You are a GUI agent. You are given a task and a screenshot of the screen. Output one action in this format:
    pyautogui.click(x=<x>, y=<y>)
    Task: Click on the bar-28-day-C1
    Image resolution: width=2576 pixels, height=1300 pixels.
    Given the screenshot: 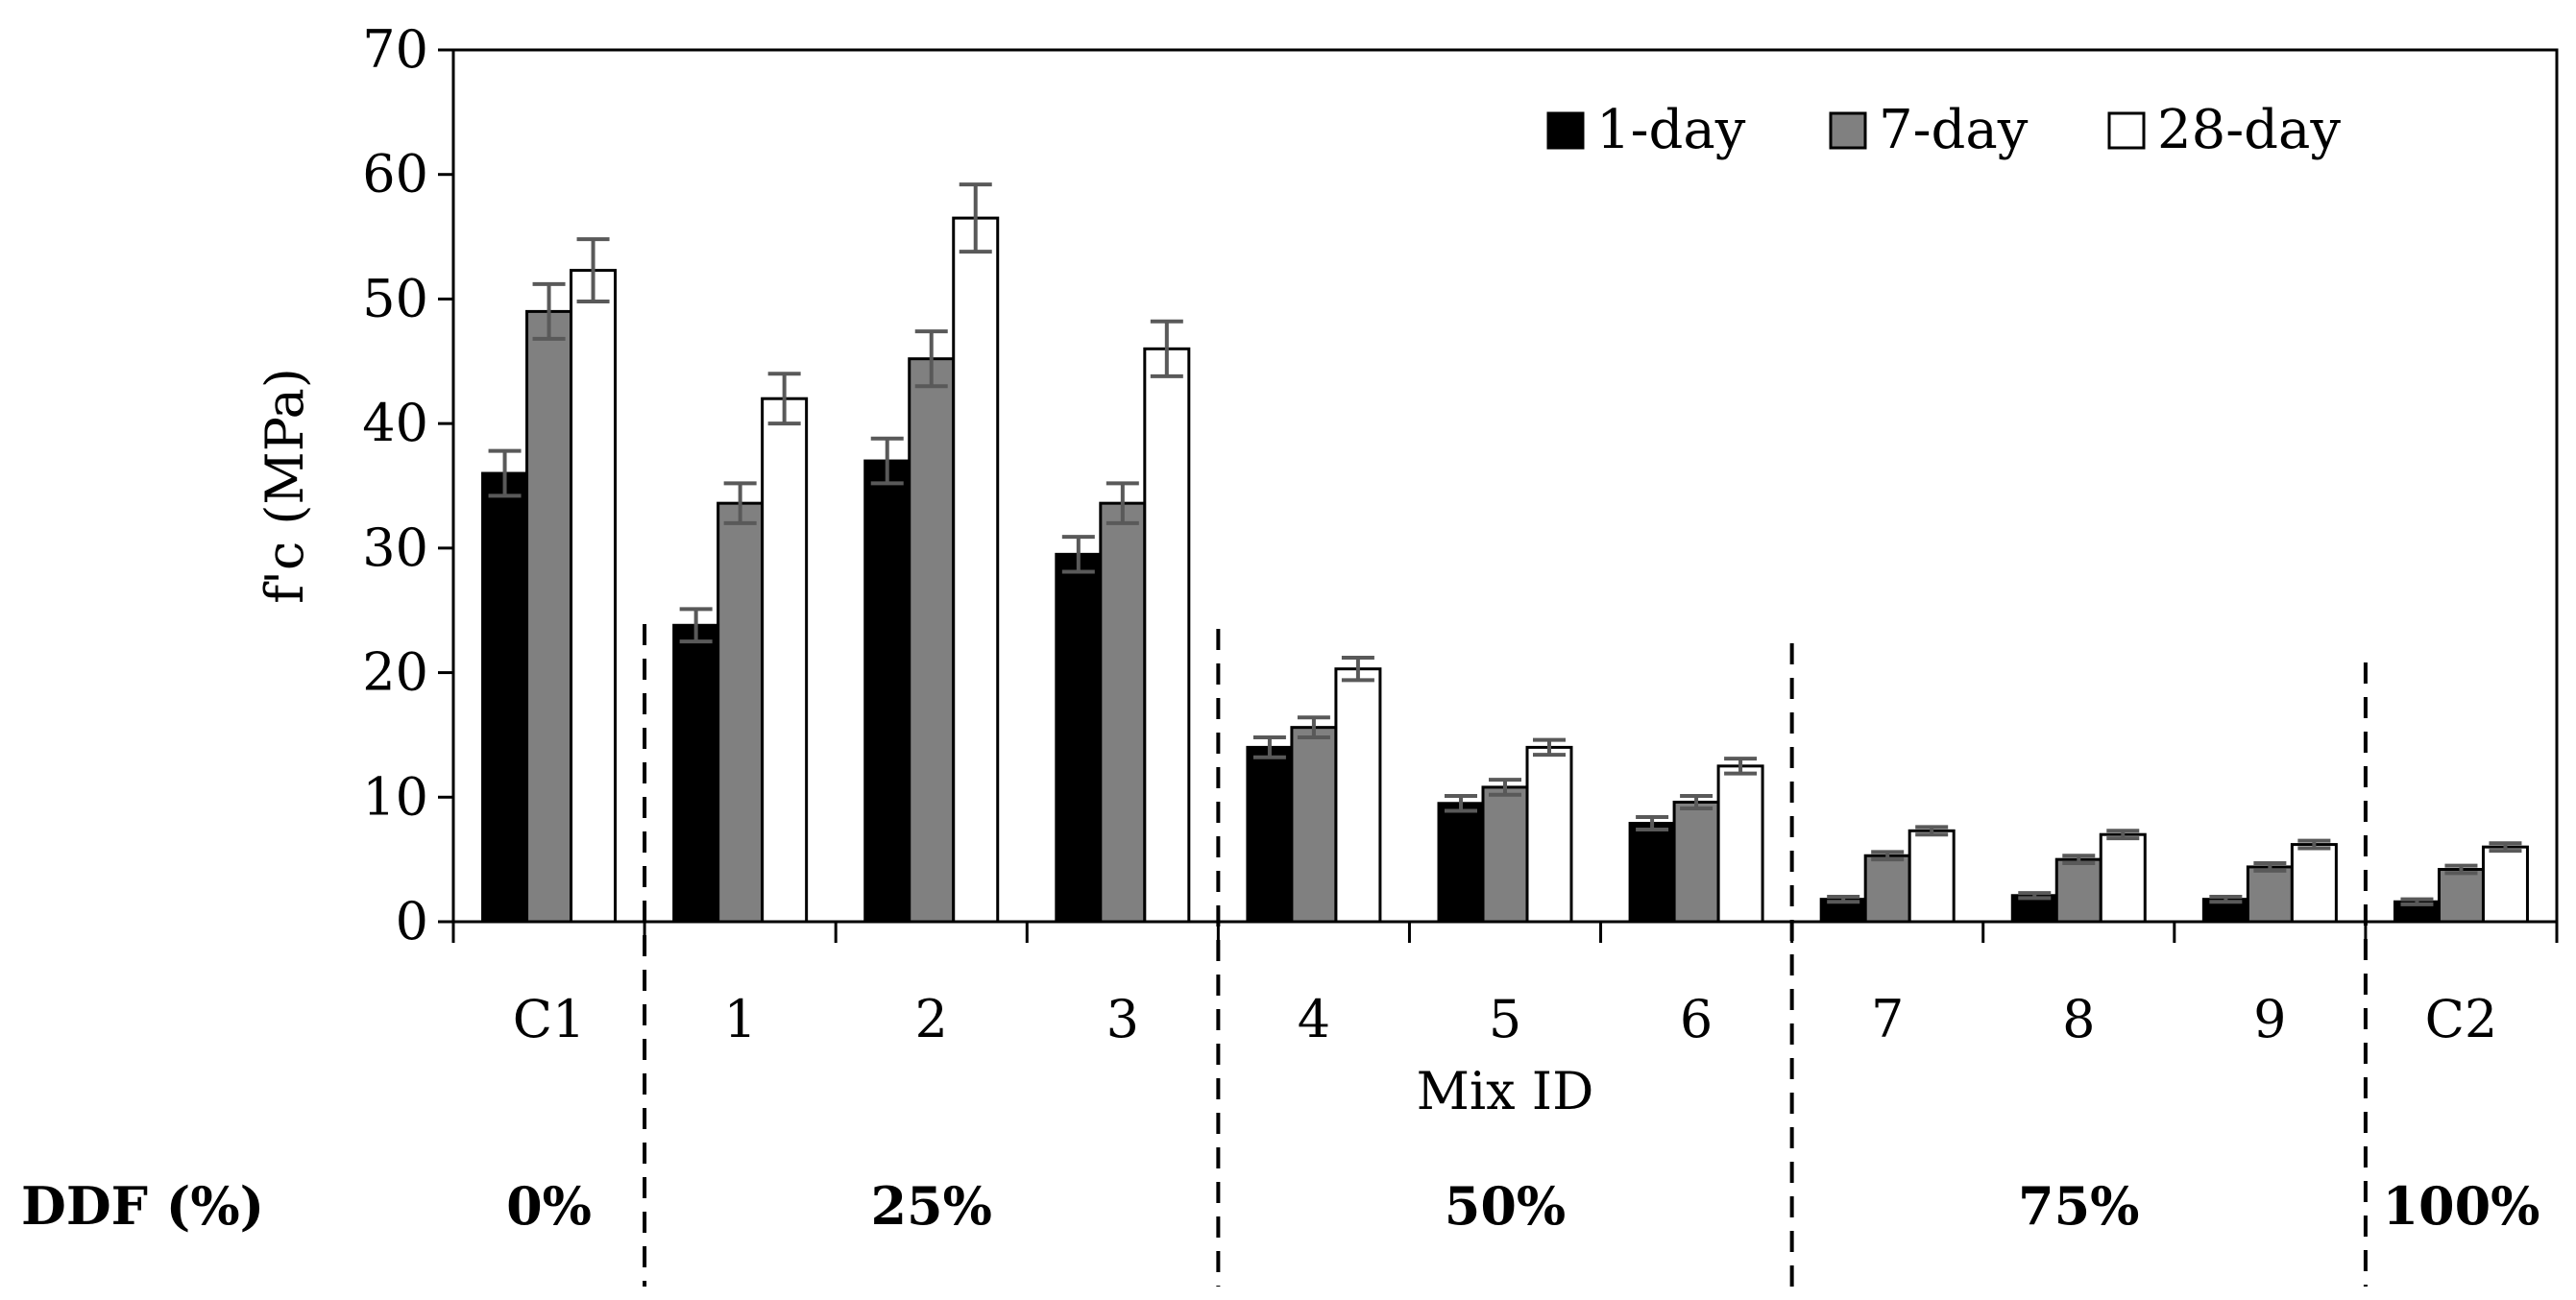 What is the action you would take?
    pyautogui.click(x=594, y=596)
    